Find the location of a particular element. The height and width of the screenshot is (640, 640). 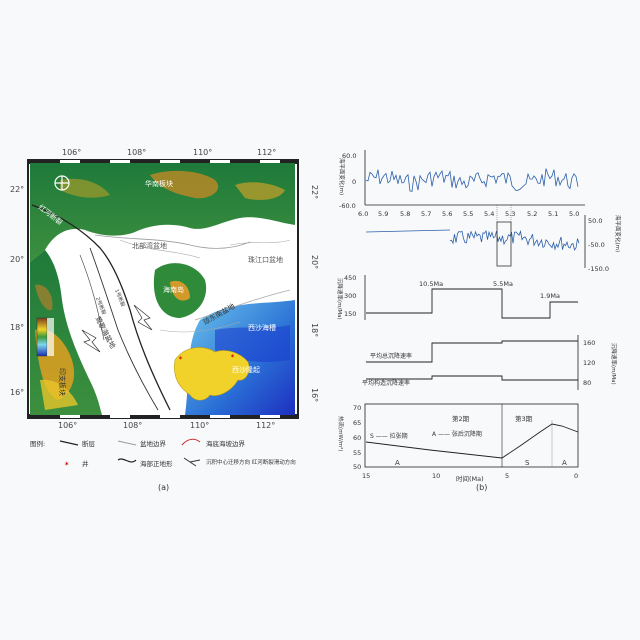

legend-title: 图例: is located at coordinates (37, 443).